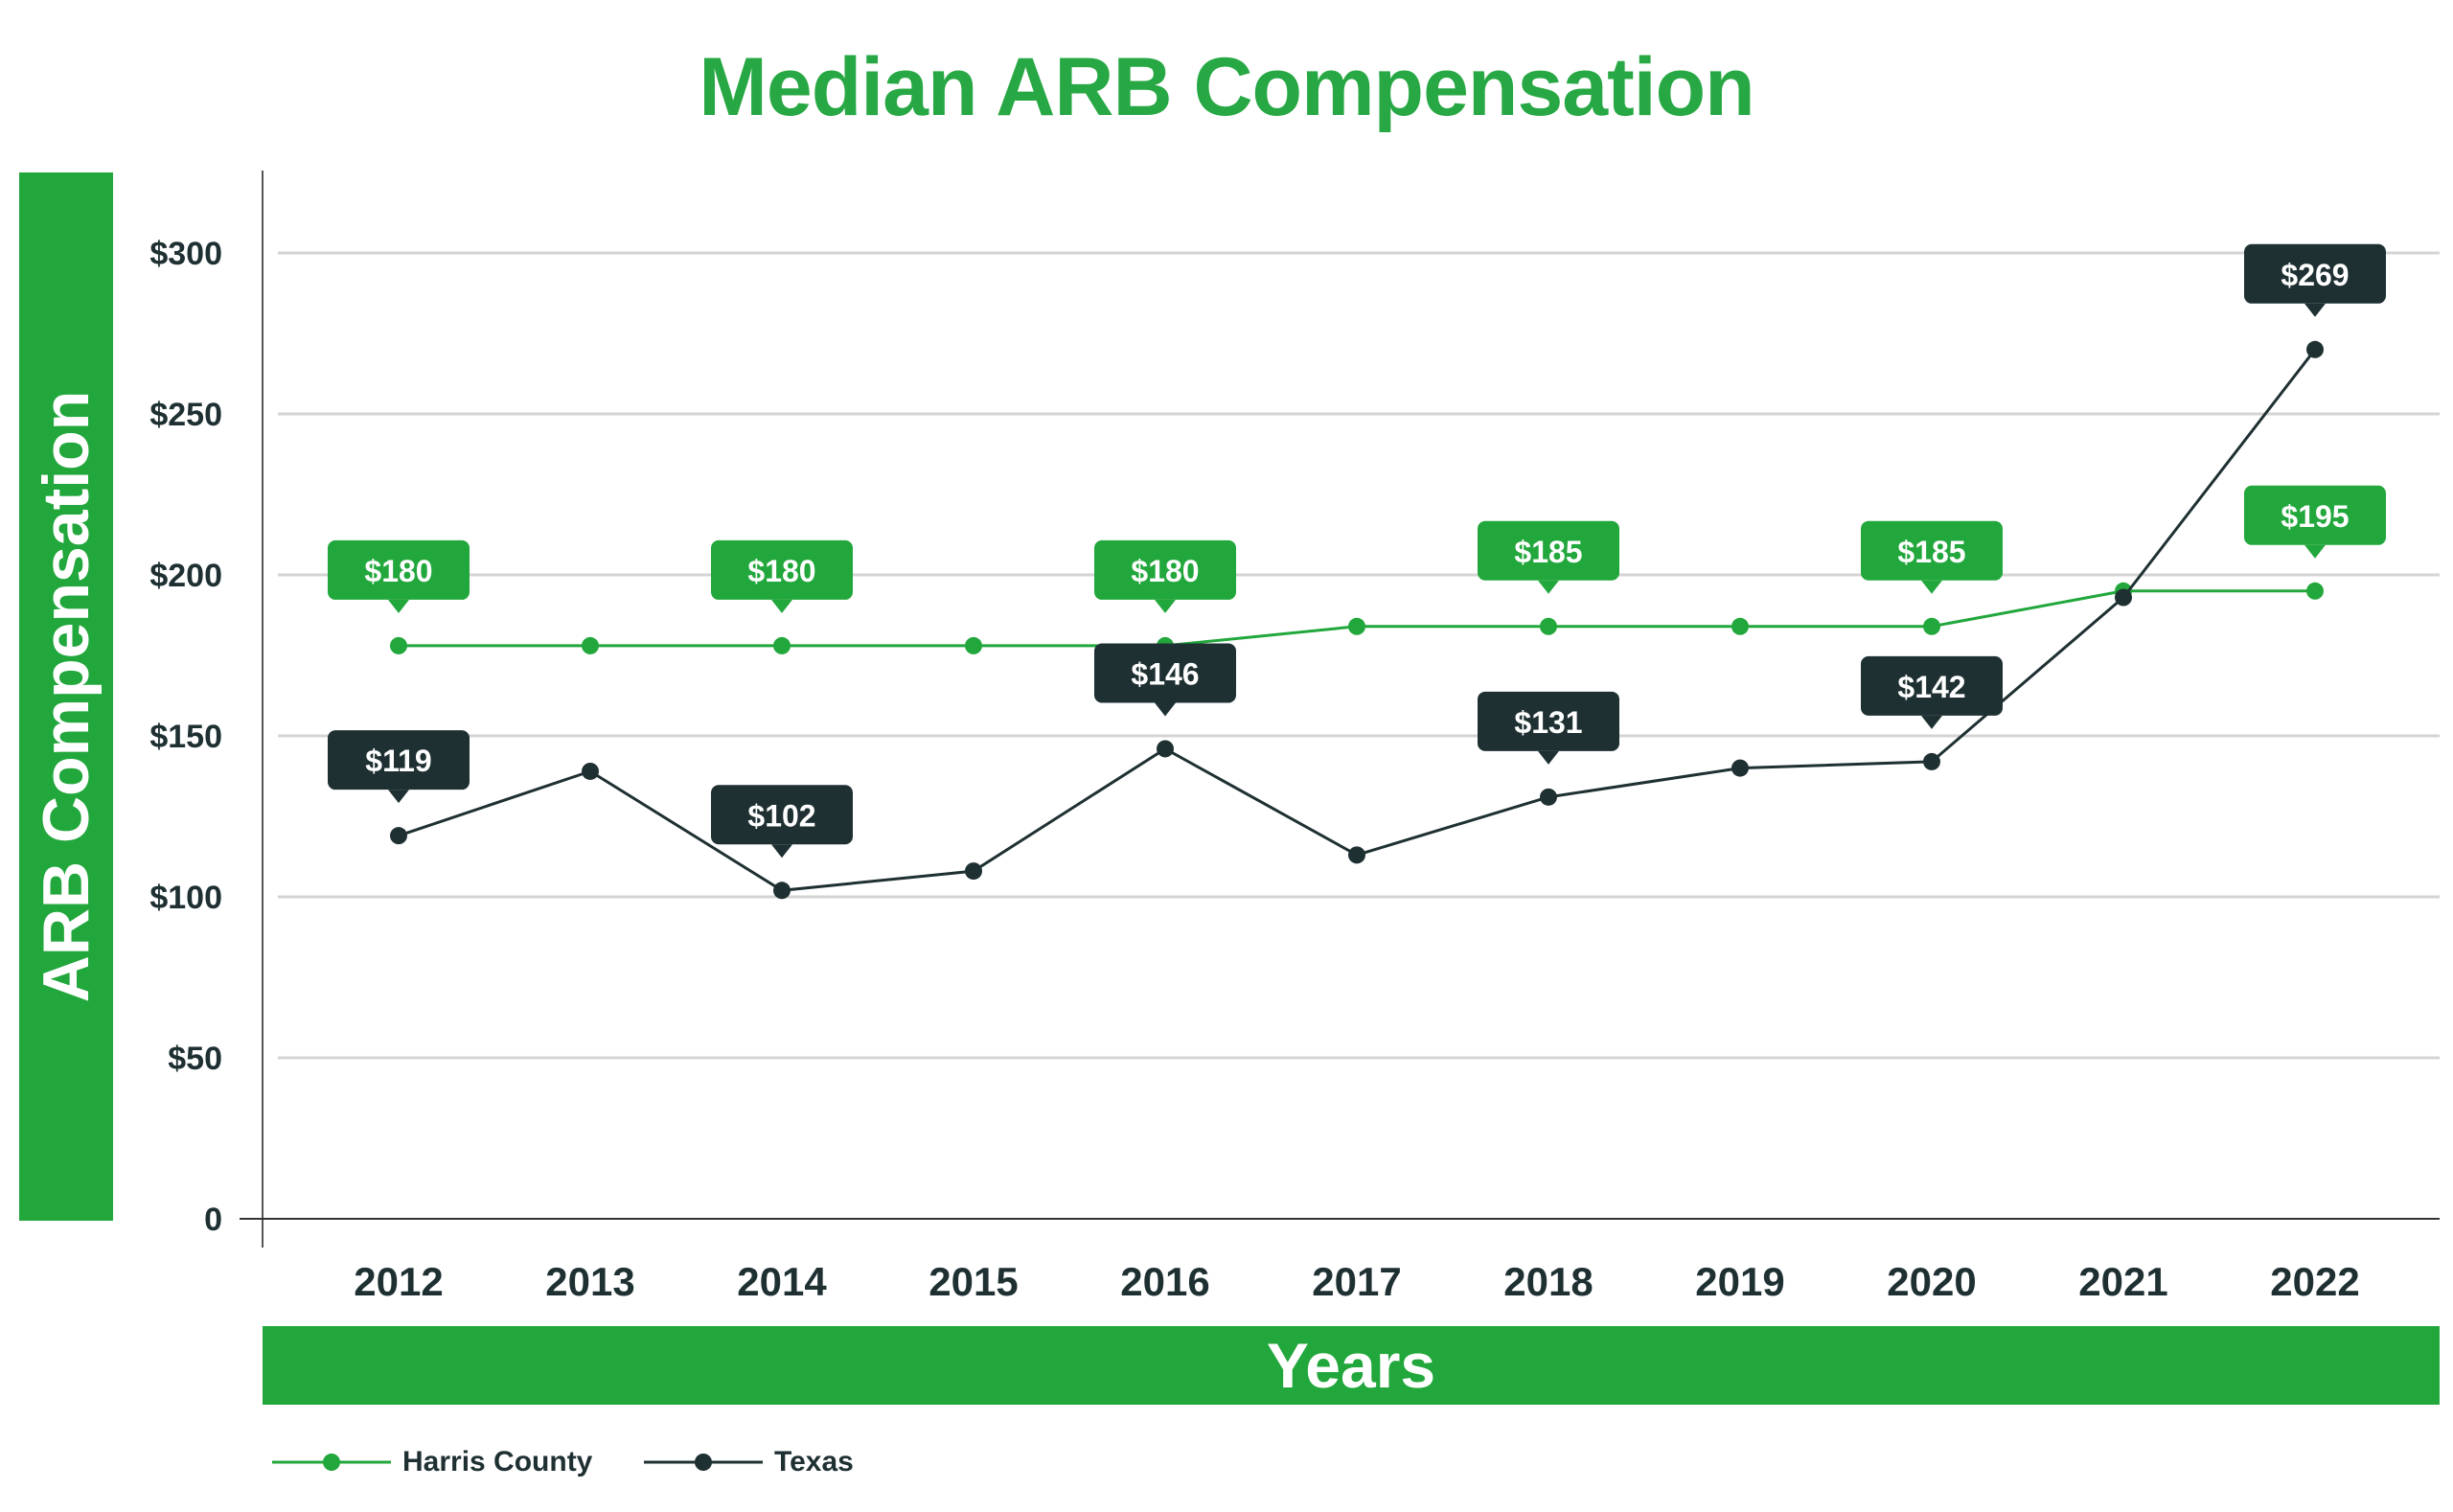  I want to click on x-tick-label: 2016, so click(1165, 1281).